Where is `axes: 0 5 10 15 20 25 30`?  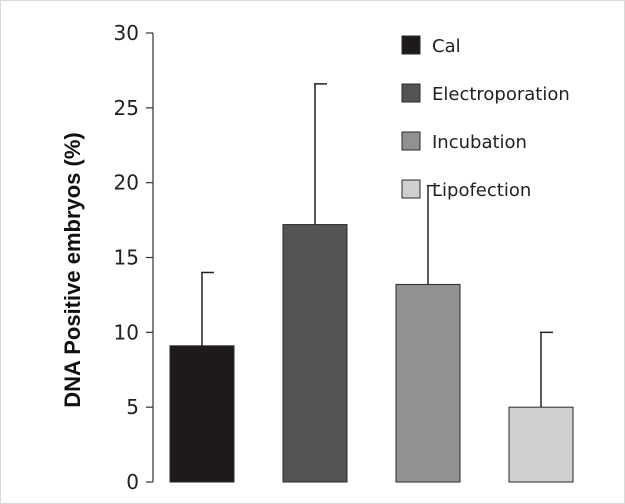
axes: 0 5 10 15 20 25 30 is located at coordinates (134, 257).